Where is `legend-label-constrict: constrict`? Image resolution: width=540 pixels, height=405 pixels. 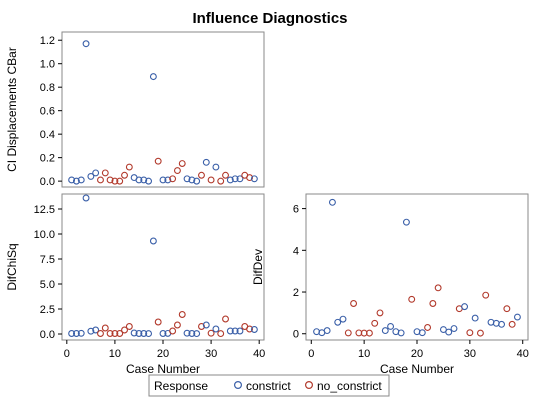 legend-label-constrict: constrict is located at coordinates (268, 386).